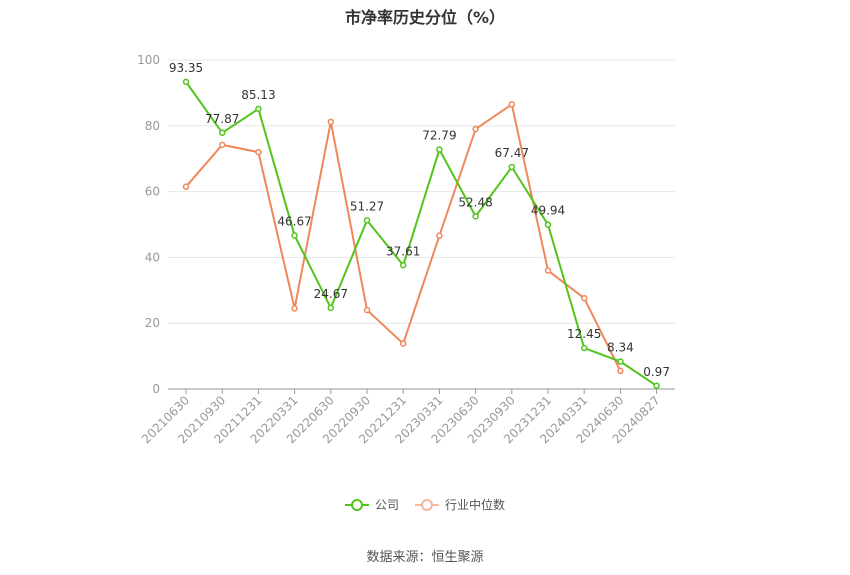 The image size is (850, 575). What do you see at coordinates (425, 557) in the screenshot?
I see `data-source: 数据来源：恒生聚源` at bounding box center [425, 557].